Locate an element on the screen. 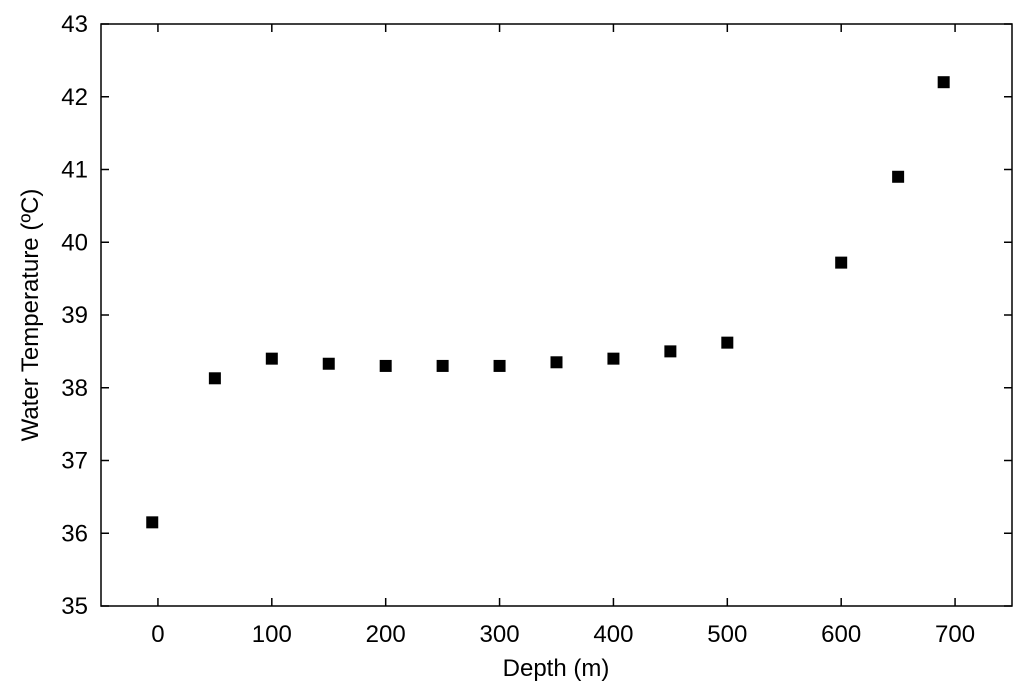 This screenshot has width=1024, height=698. x-tick-label: 400 is located at coordinates (613, 634).